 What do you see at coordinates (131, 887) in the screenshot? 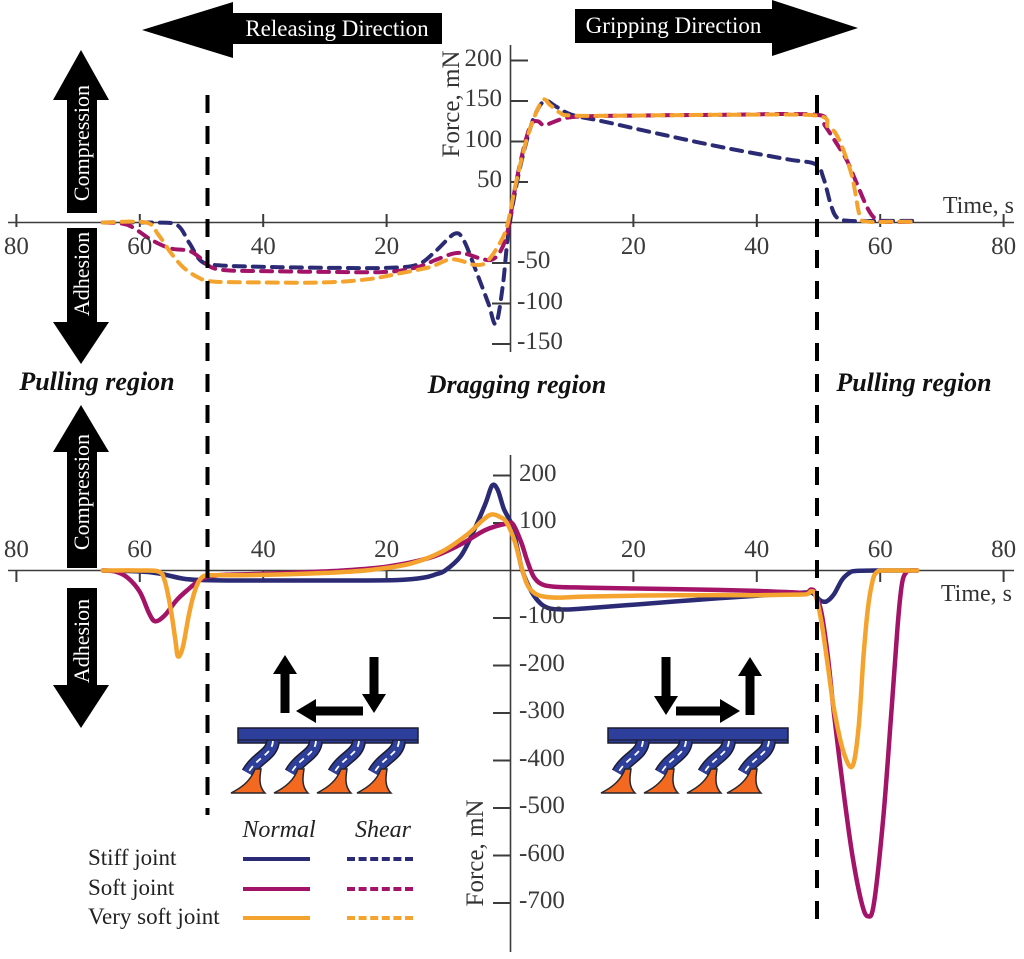
I see `legend-row-label: Soft joint` at bounding box center [131, 887].